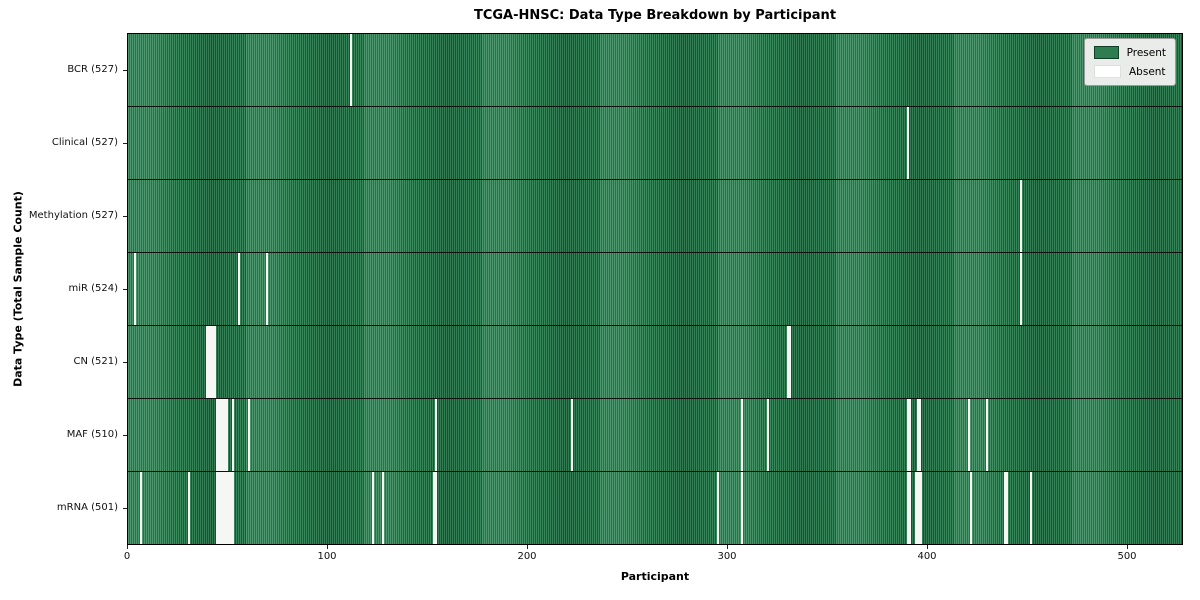 This screenshot has width=1200, height=600. What do you see at coordinates (527, 556) in the screenshot?
I see `x-tick-label: 200` at bounding box center [527, 556].